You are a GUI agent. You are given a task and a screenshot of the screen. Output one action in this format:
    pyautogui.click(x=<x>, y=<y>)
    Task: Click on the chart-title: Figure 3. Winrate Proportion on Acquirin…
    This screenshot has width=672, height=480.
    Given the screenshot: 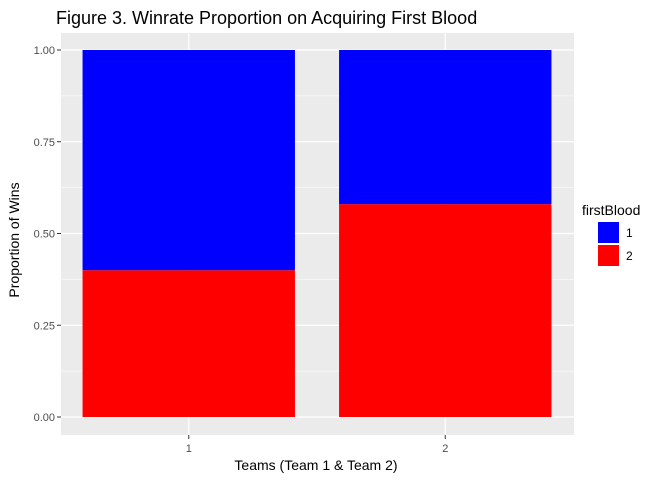 What is the action you would take?
    pyautogui.click(x=266, y=18)
    